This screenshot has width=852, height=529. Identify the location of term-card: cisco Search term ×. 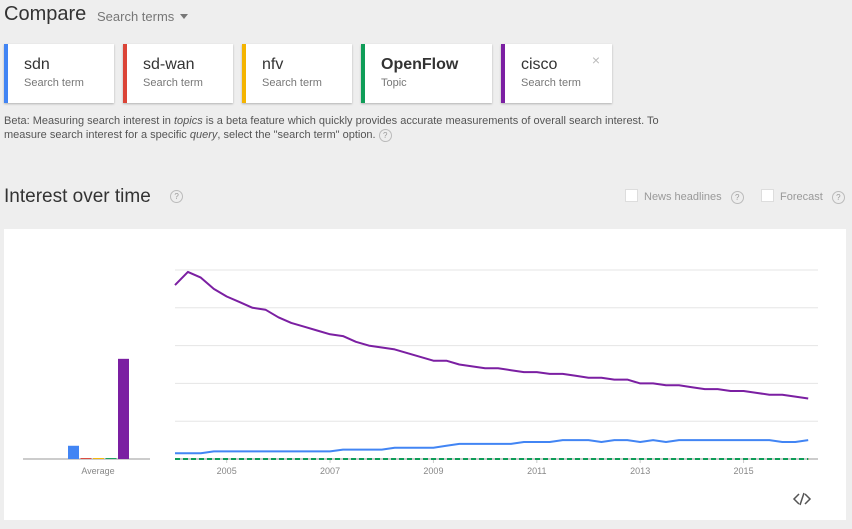
(556, 73).